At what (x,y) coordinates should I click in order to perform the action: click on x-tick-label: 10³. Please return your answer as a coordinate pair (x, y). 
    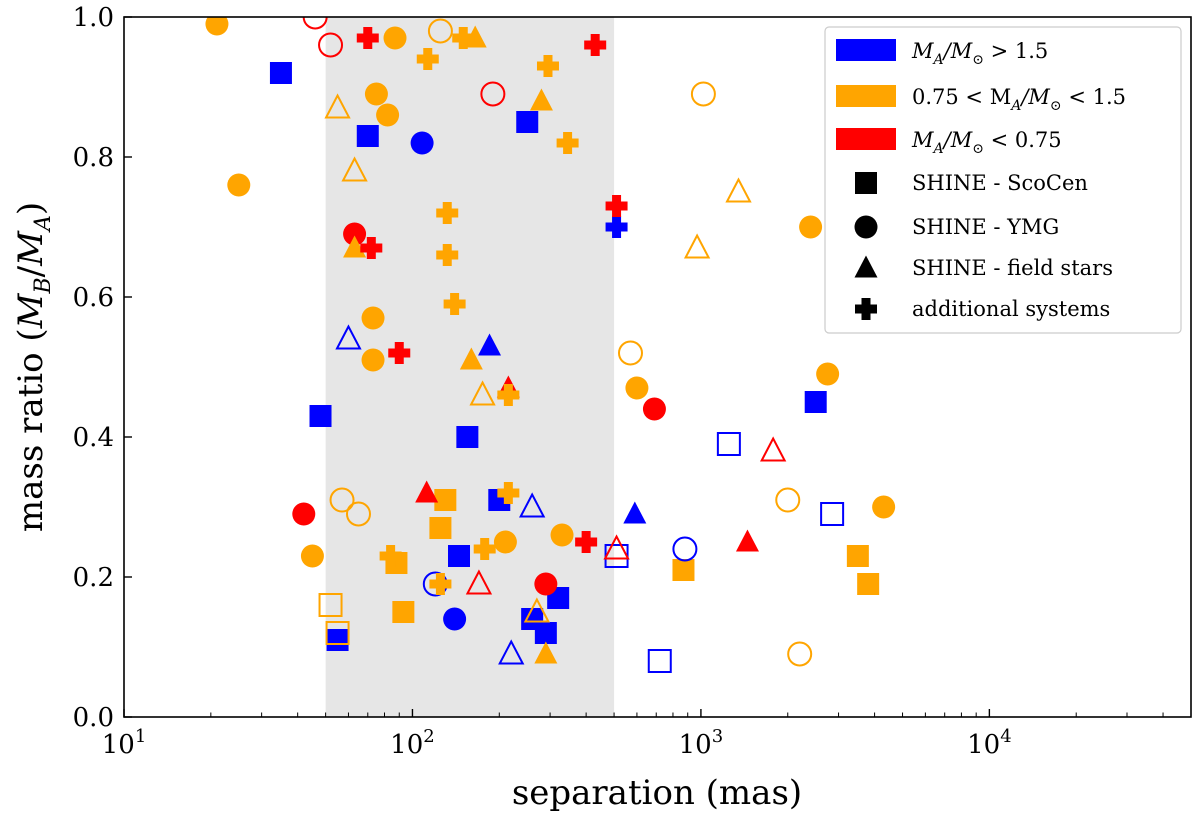
    Looking at the image, I should click on (701, 743).